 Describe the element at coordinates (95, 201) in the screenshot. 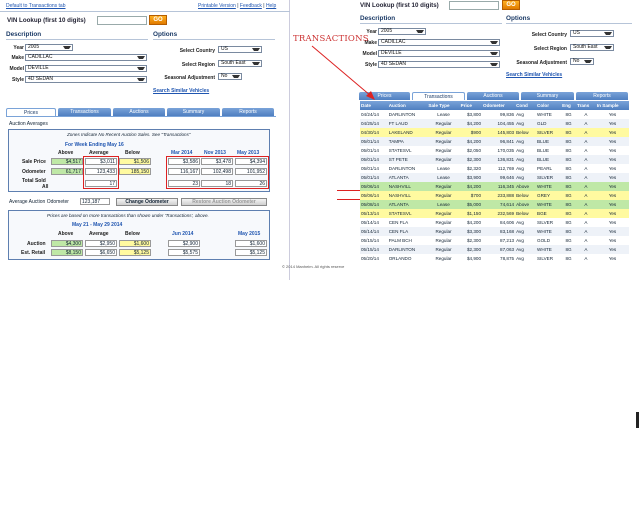

I see `avg-odometer-input: 123,187` at that location.